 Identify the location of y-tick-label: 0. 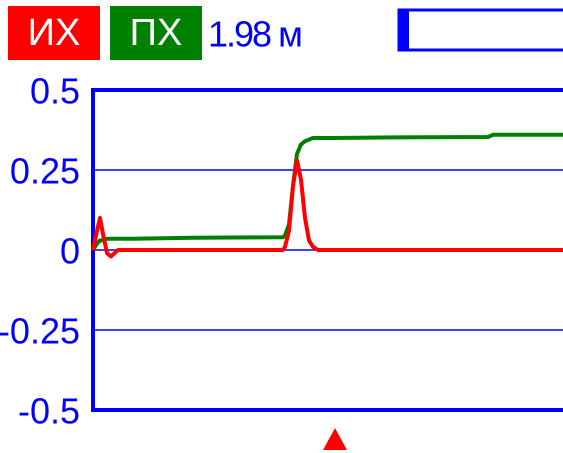
(70, 251).